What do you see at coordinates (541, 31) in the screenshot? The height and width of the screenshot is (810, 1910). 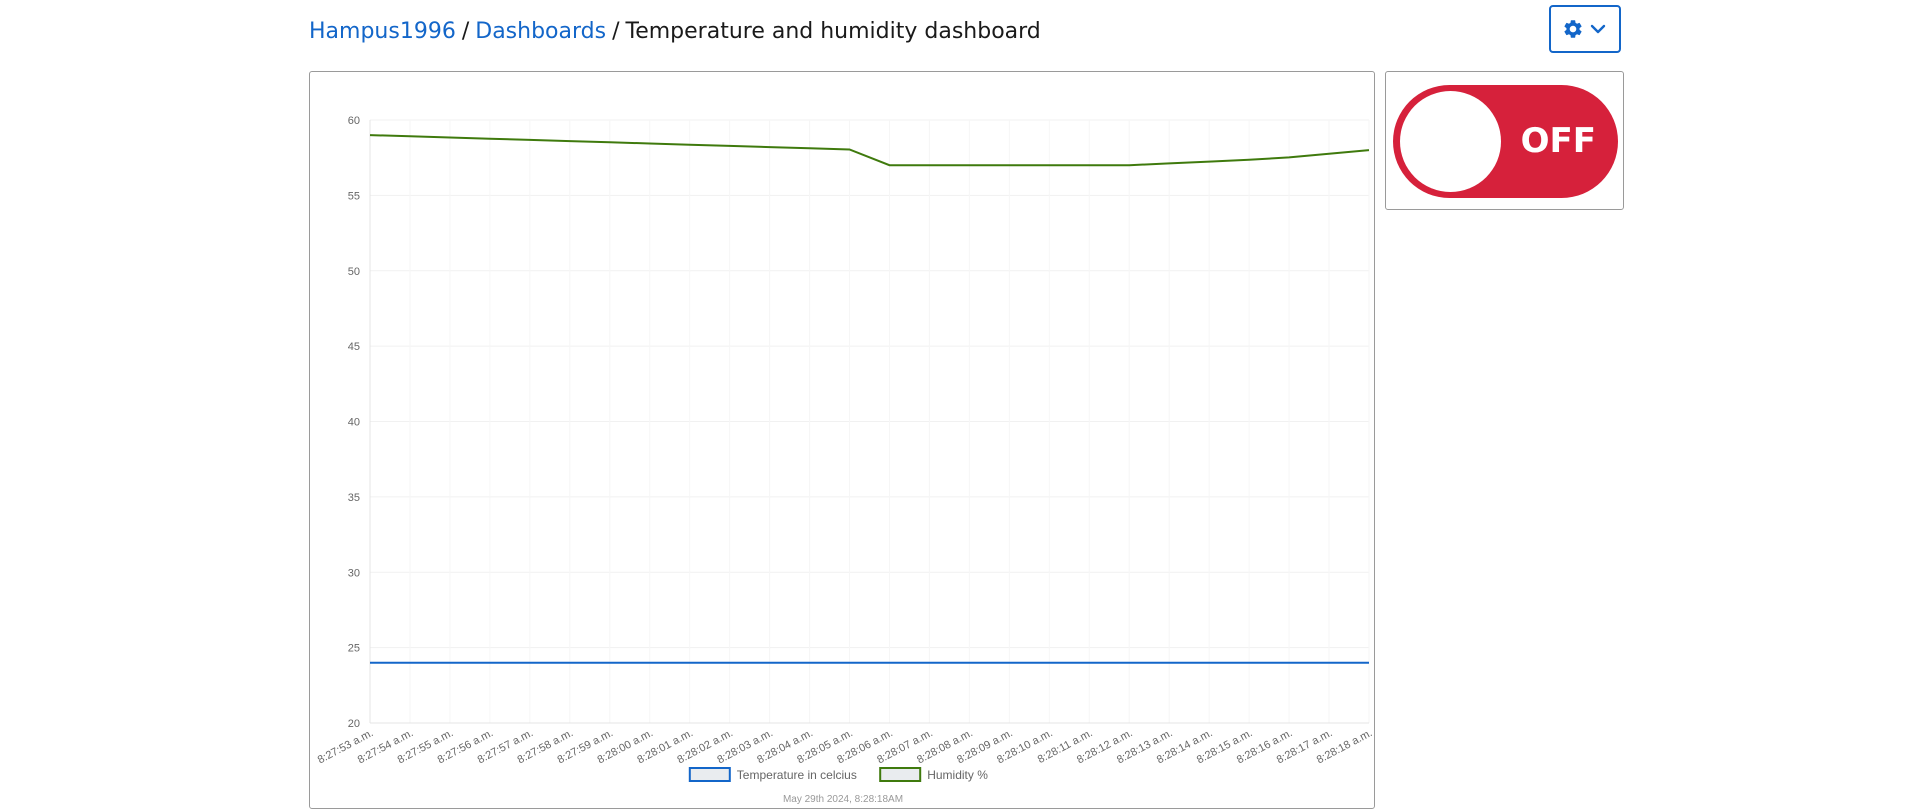 I see `breadcrumb-dashboards-link: Dashboards` at bounding box center [541, 31].